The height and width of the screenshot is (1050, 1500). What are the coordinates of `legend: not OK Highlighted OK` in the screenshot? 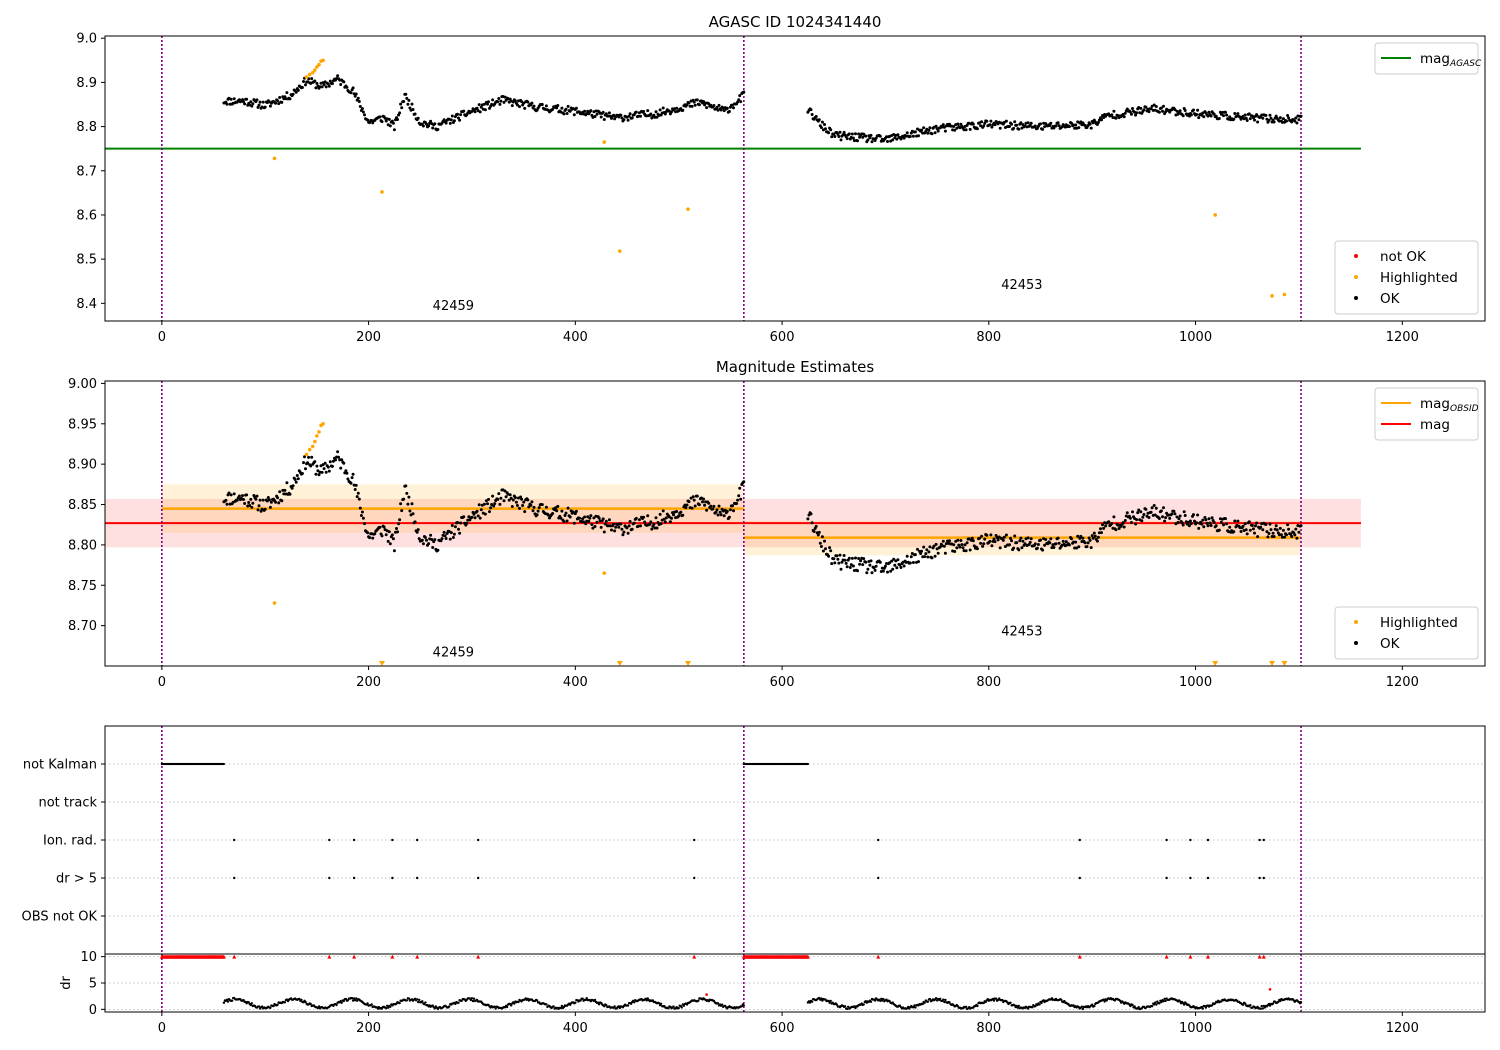 It's located at (1406, 277).